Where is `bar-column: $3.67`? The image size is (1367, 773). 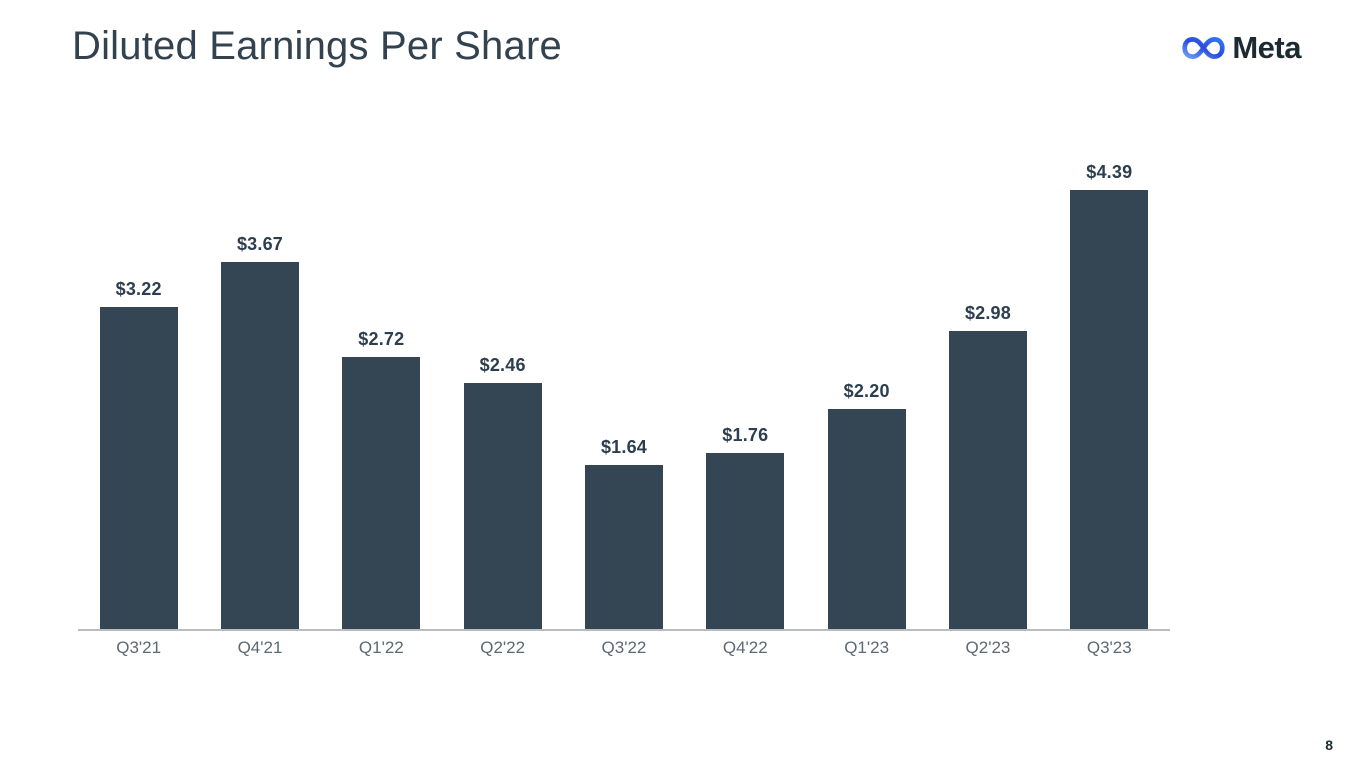 bar-column: $3.67 is located at coordinates (259, 389).